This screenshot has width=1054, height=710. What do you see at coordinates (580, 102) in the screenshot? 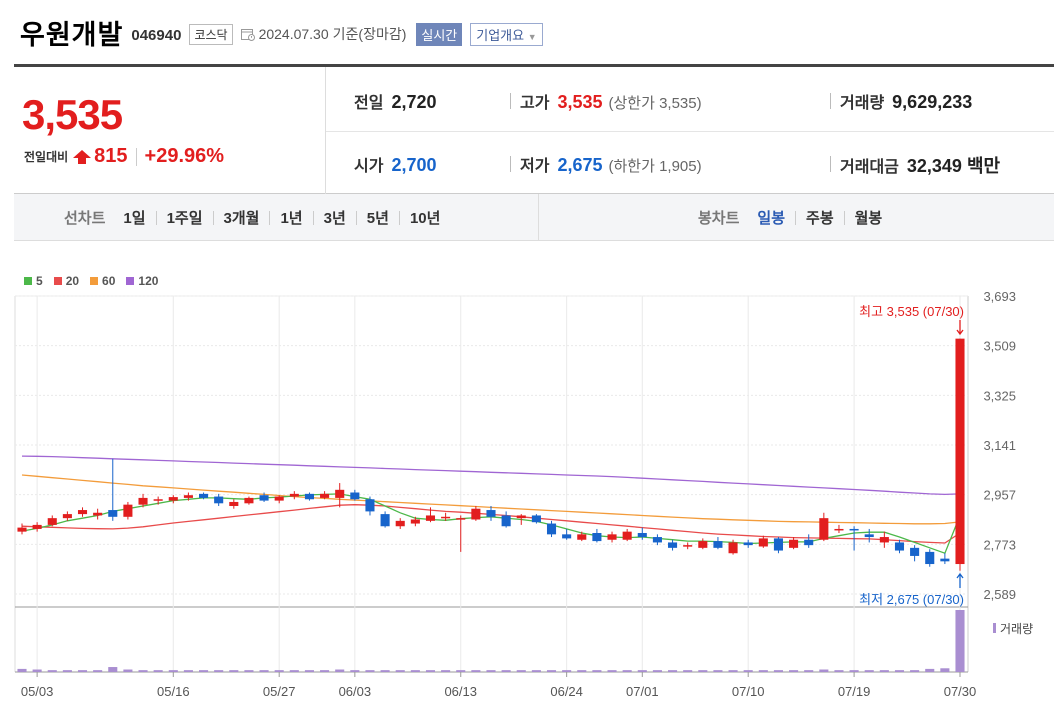
I see `high-value: 3,535` at bounding box center [580, 102].